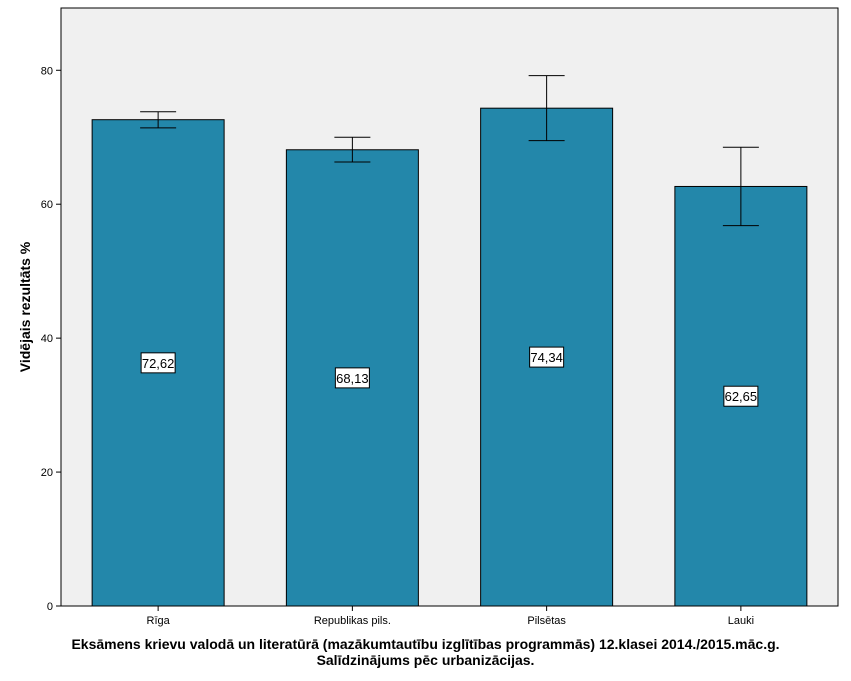 The width and height of the screenshot is (851, 681). What do you see at coordinates (159, 621) in the screenshot?
I see `x-tick-label-1: Rīga` at bounding box center [159, 621].